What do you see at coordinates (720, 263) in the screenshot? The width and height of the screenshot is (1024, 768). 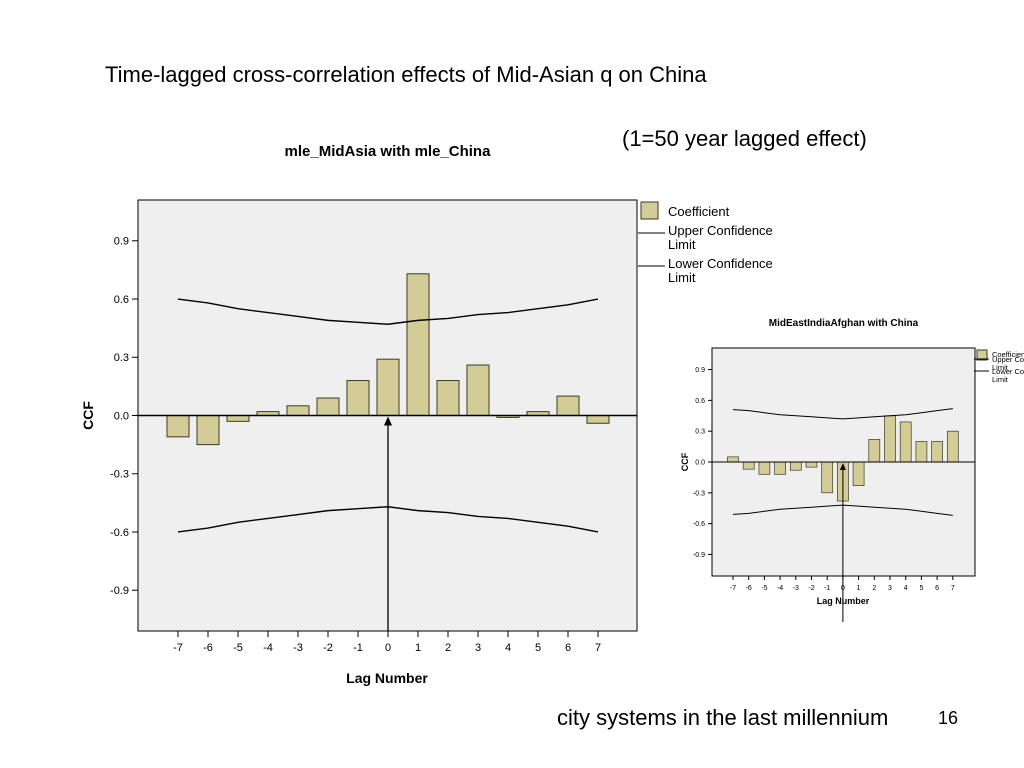 I see `legend-label-lower: Lower Confidence` at bounding box center [720, 263].